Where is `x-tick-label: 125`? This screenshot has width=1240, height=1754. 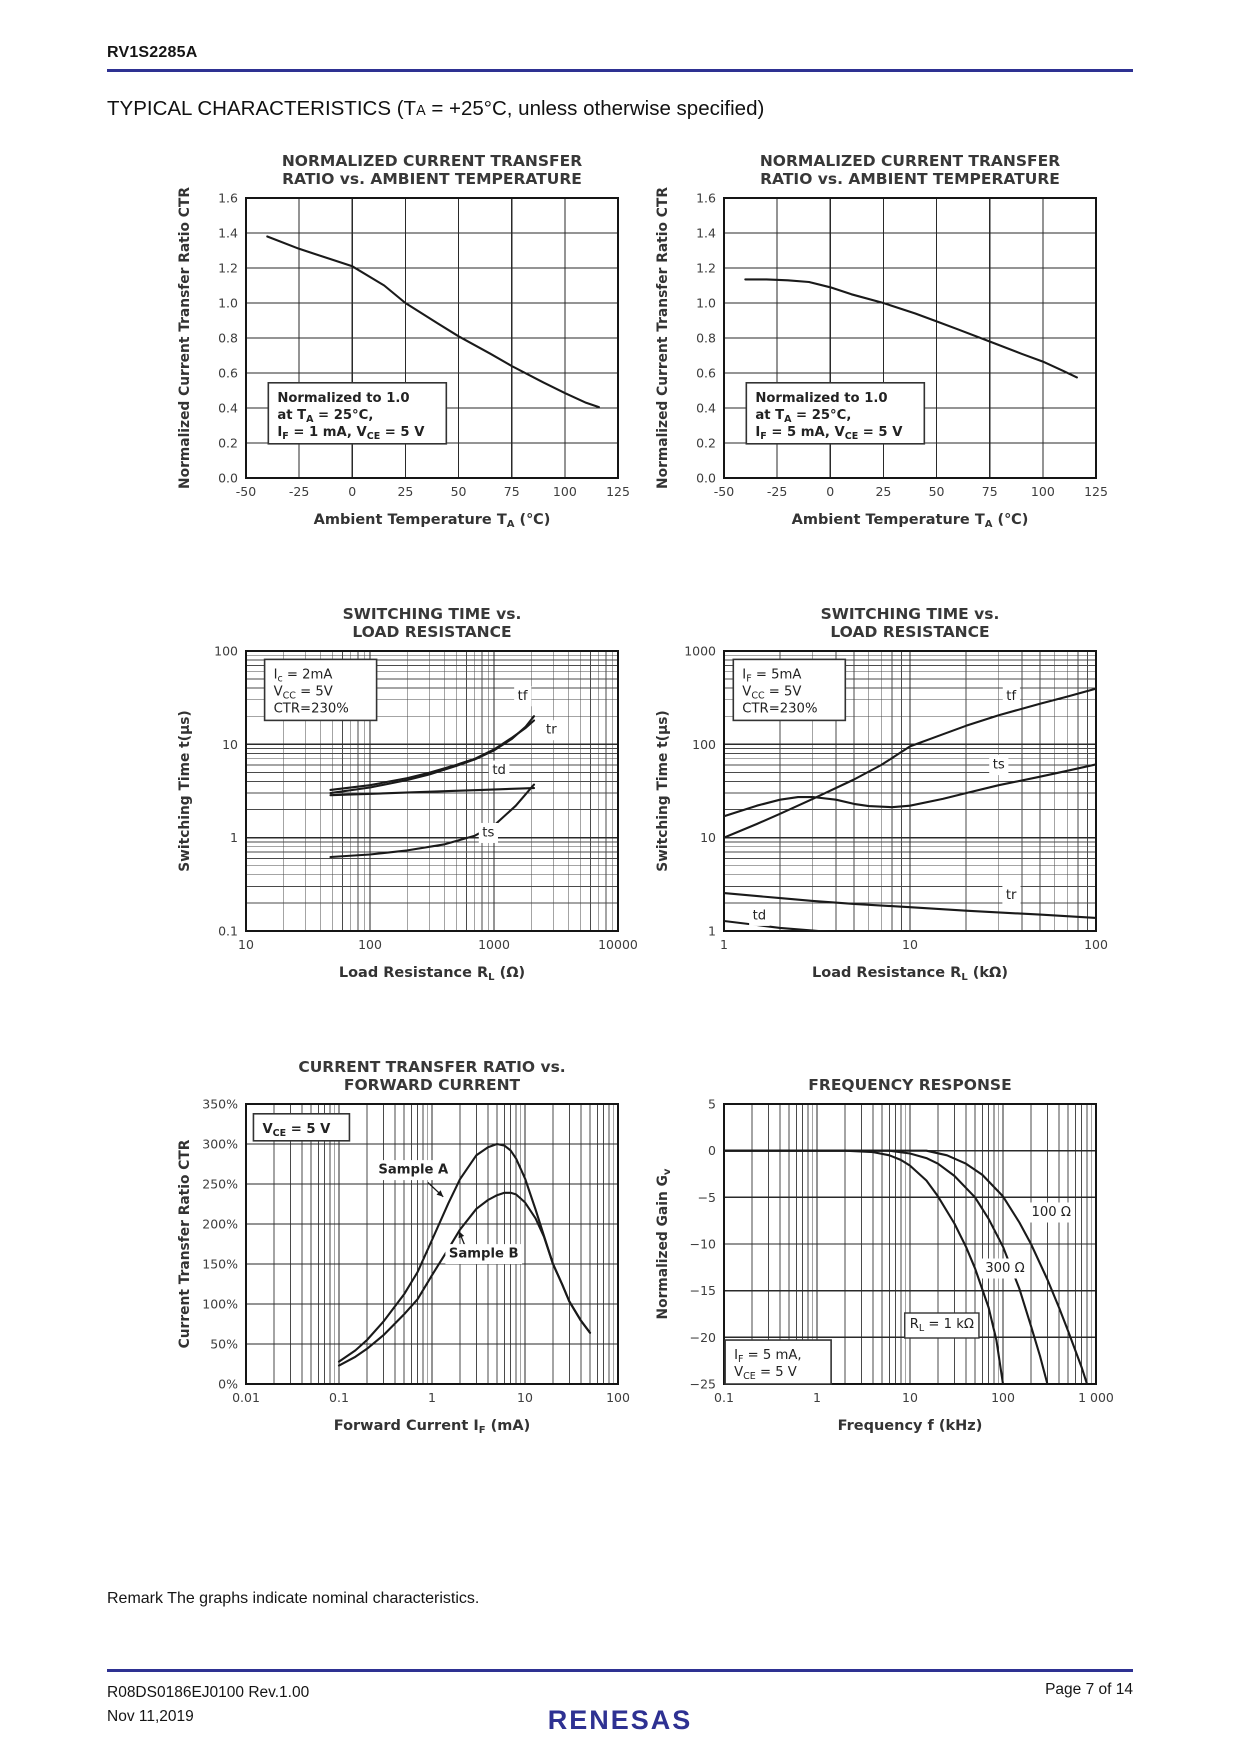 x-tick-label: 125 is located at coordinates (618, 491).